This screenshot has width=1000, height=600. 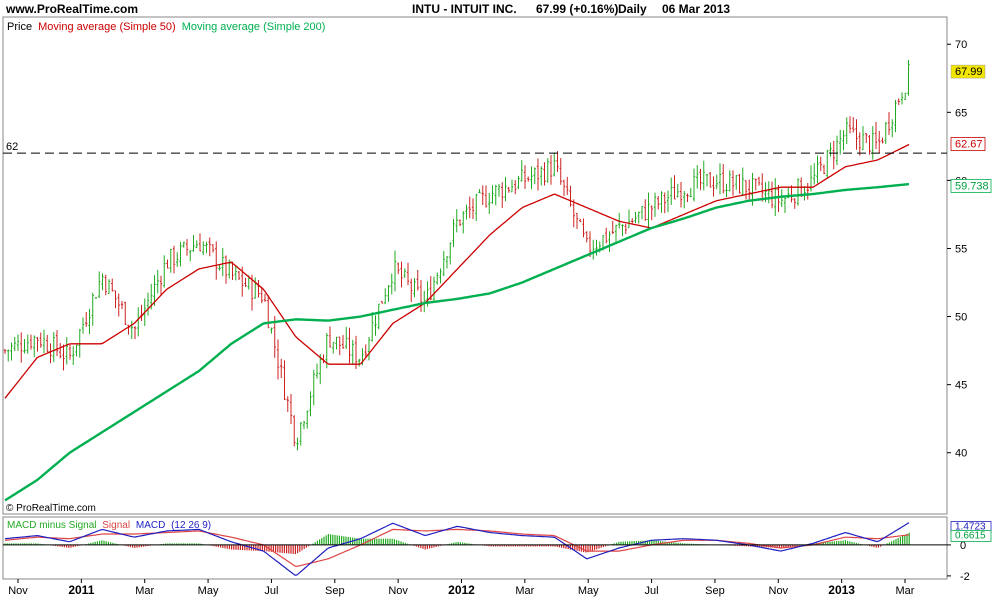 What do you see at coordinates (107, 27) in the screenshot?
I see `legend-ma50: Moving average (Simple 50)` at bounding box center [107, 27].